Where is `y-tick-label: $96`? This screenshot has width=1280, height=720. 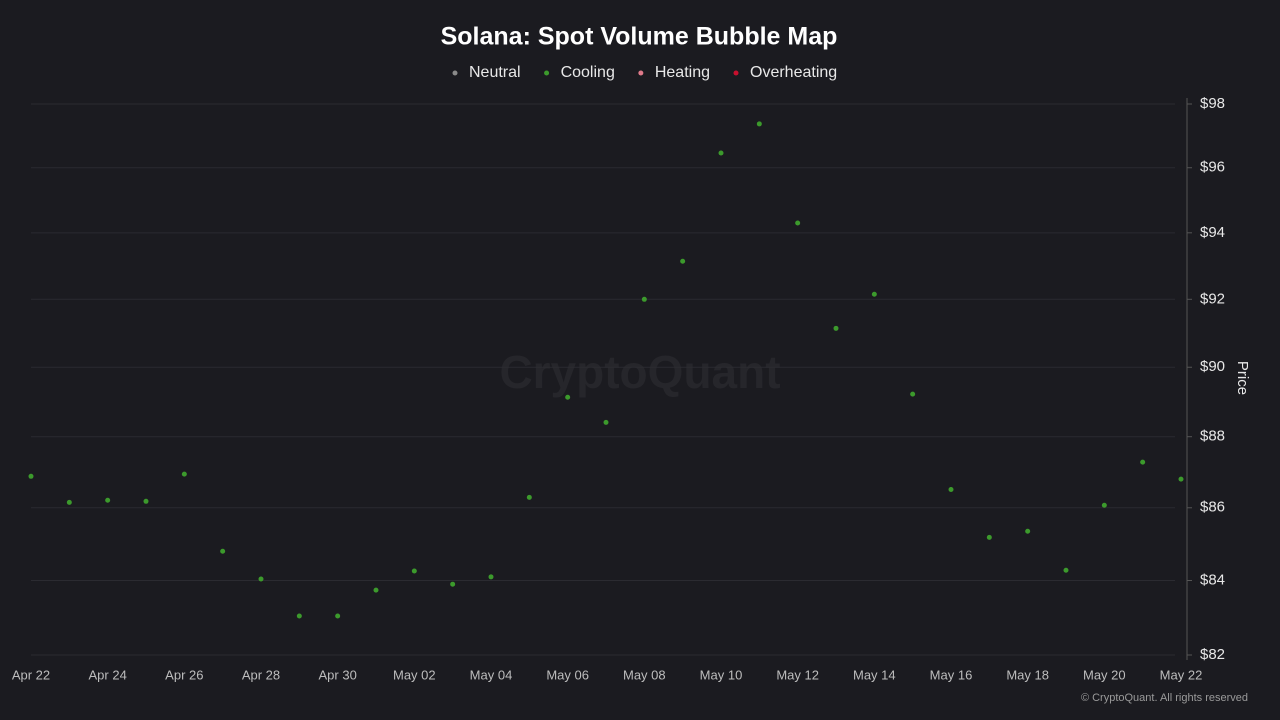
y-tick-label: $96 is located at coordinates (1212, 167).